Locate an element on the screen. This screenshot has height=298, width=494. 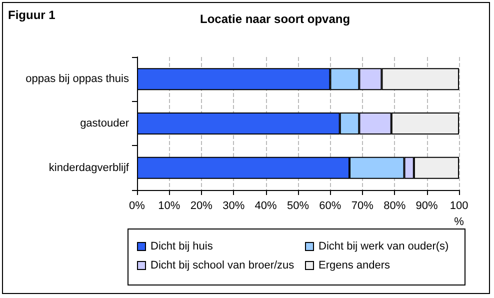
x-tick-label: 70% is located at coordinates (362, 206).